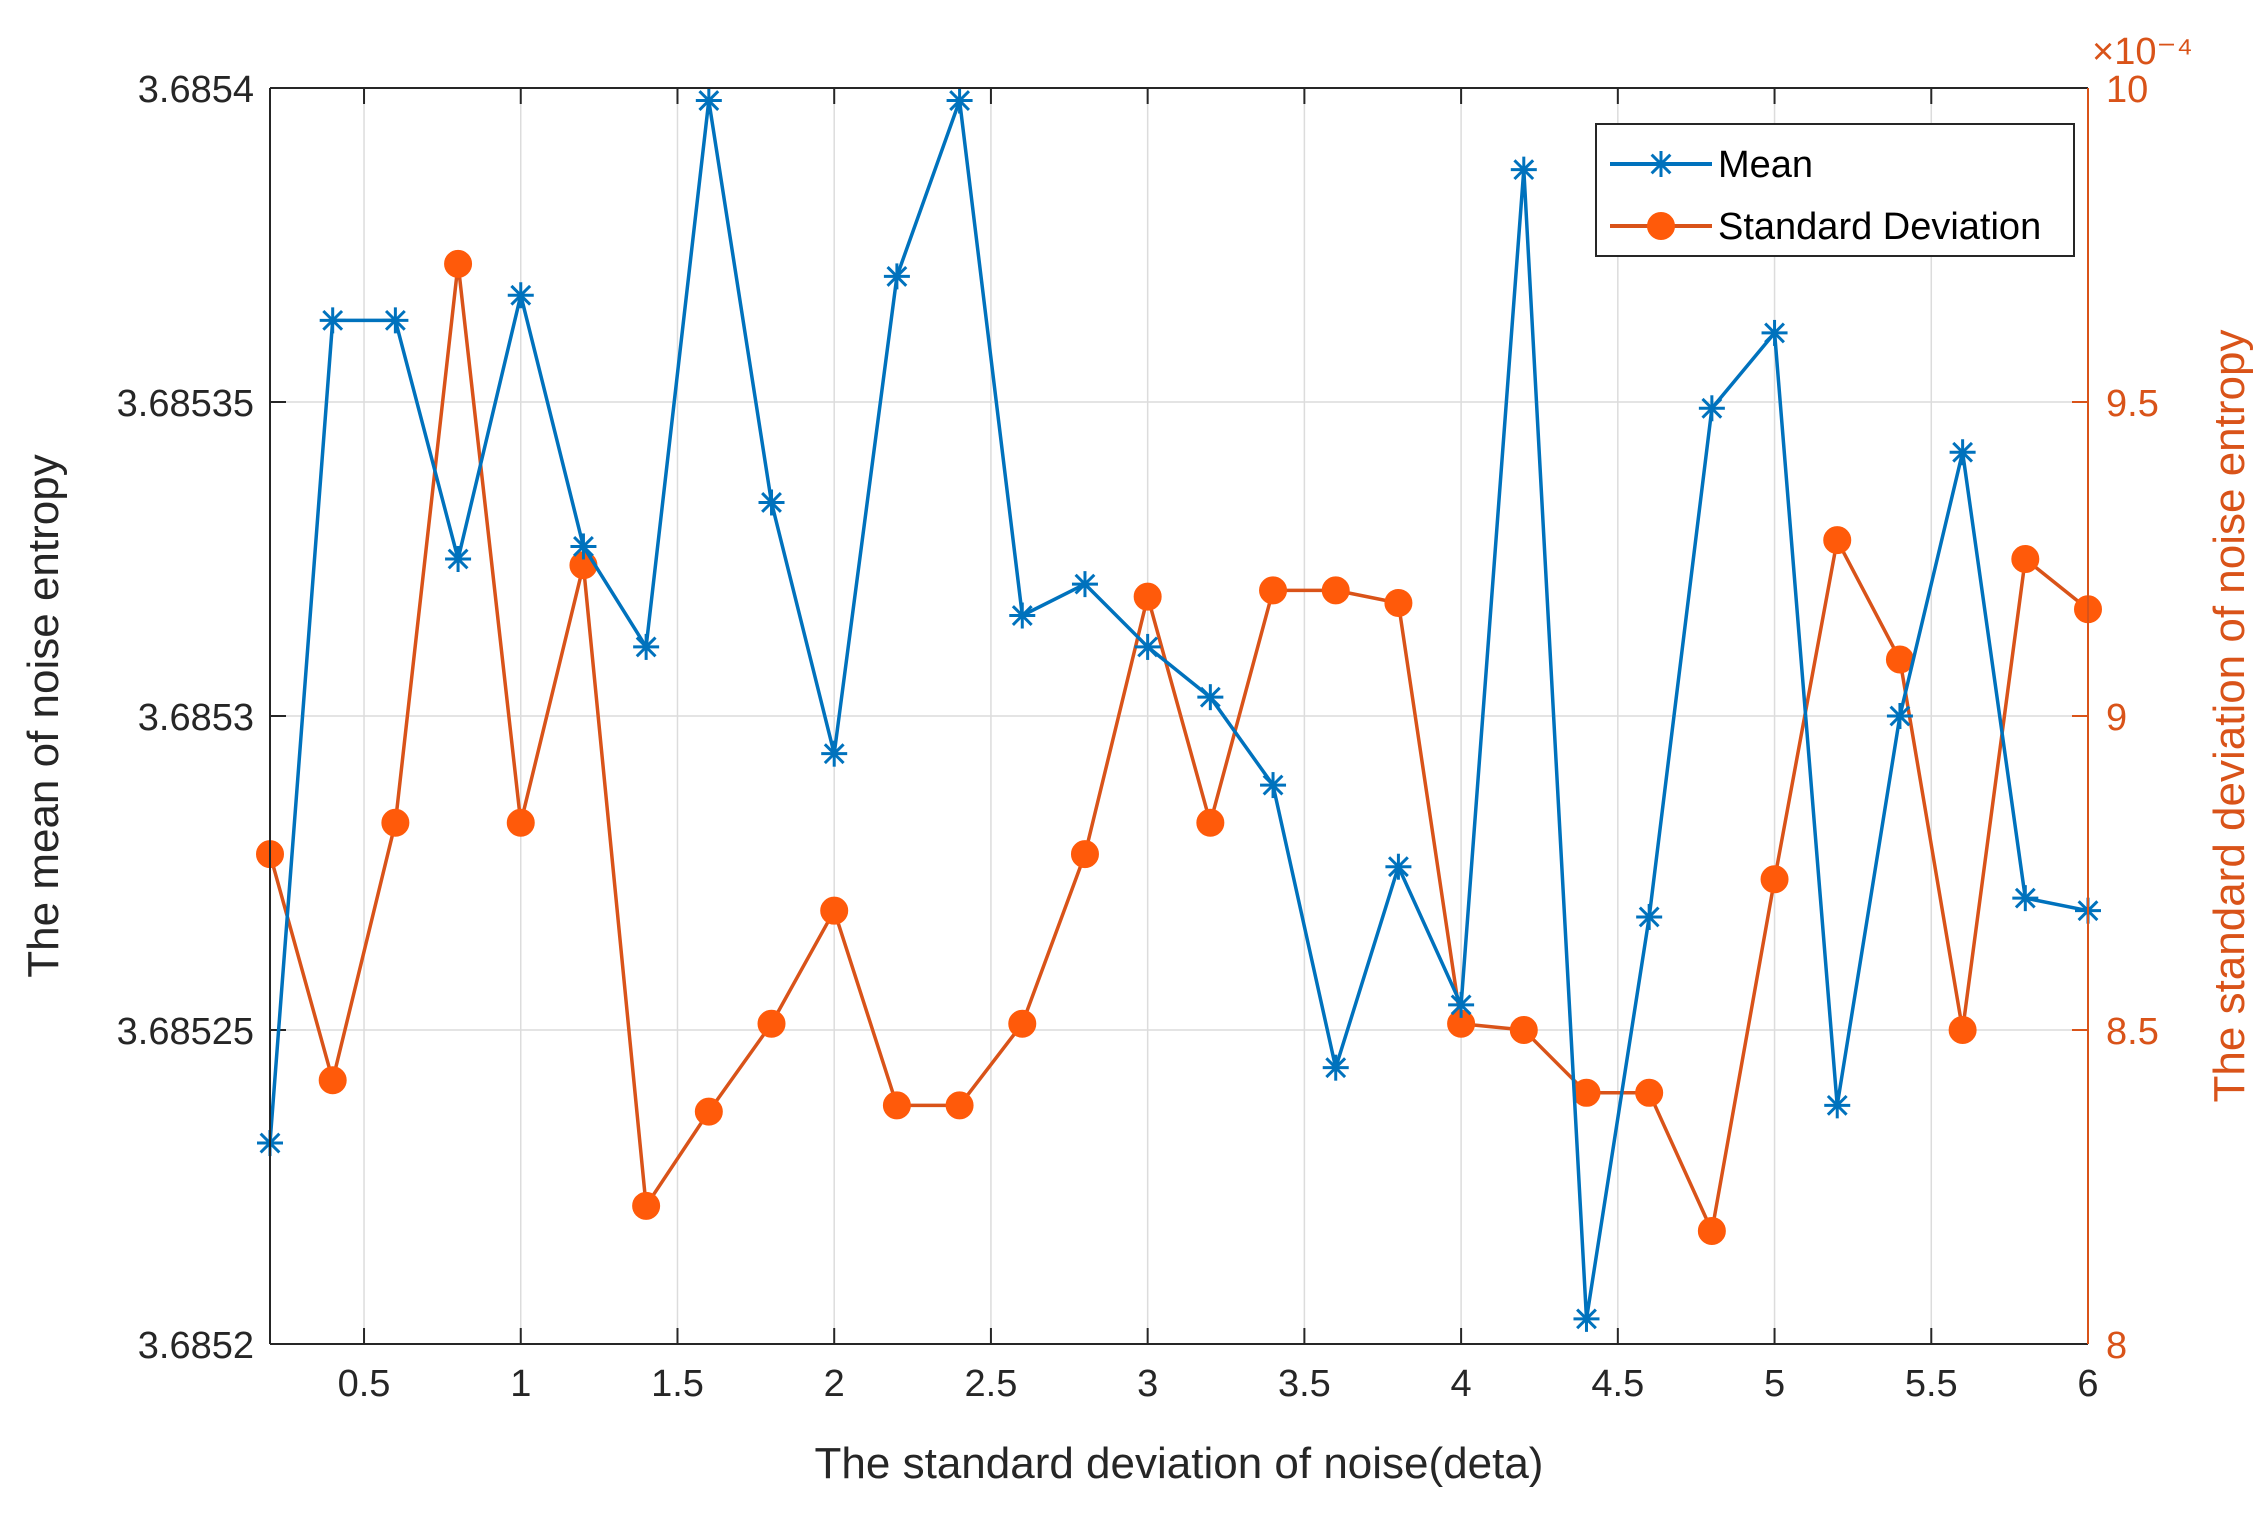  What do you see at coordinates (43, 715) in the screenshot?
I see `left-y-axis-title: The mean of noise entropy` at bounding box center [43, 715].